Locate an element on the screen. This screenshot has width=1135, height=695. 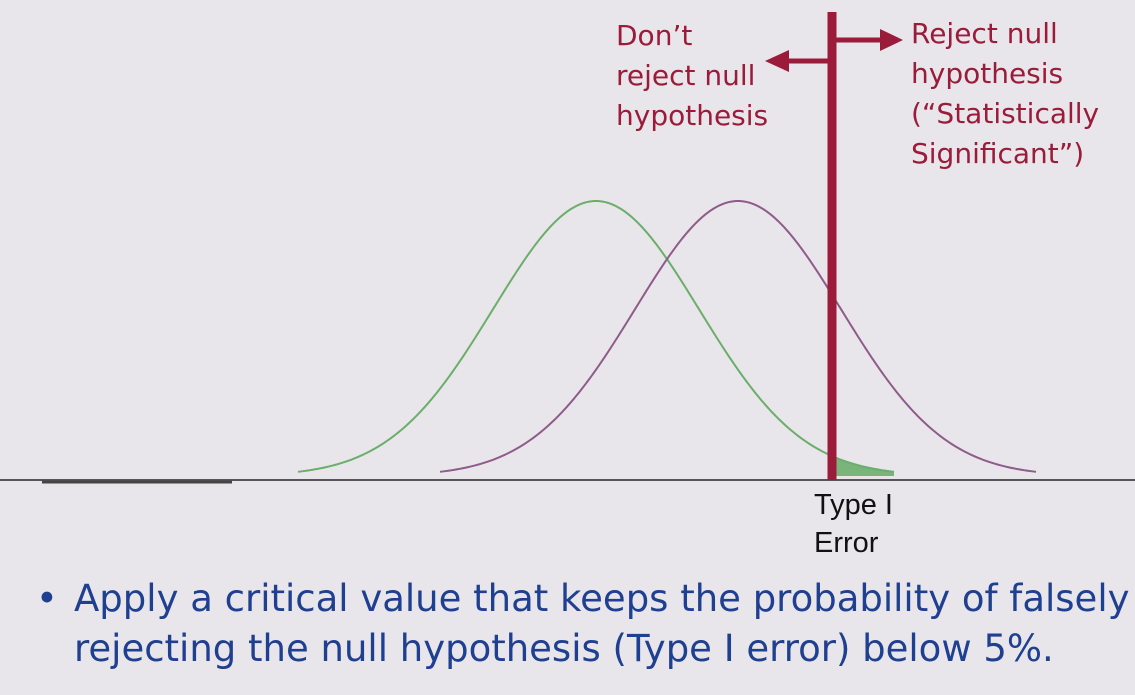
reject-line-2: hypothesis is located at coordinates (987, 73).